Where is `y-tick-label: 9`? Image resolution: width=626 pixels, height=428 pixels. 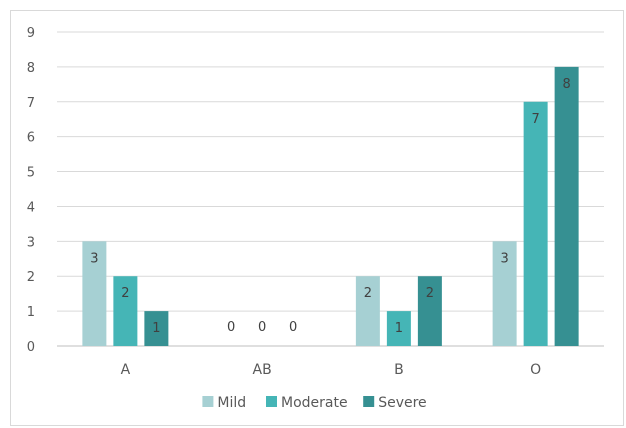 y-tick-label: 9 is located at coordinates (31, 33).